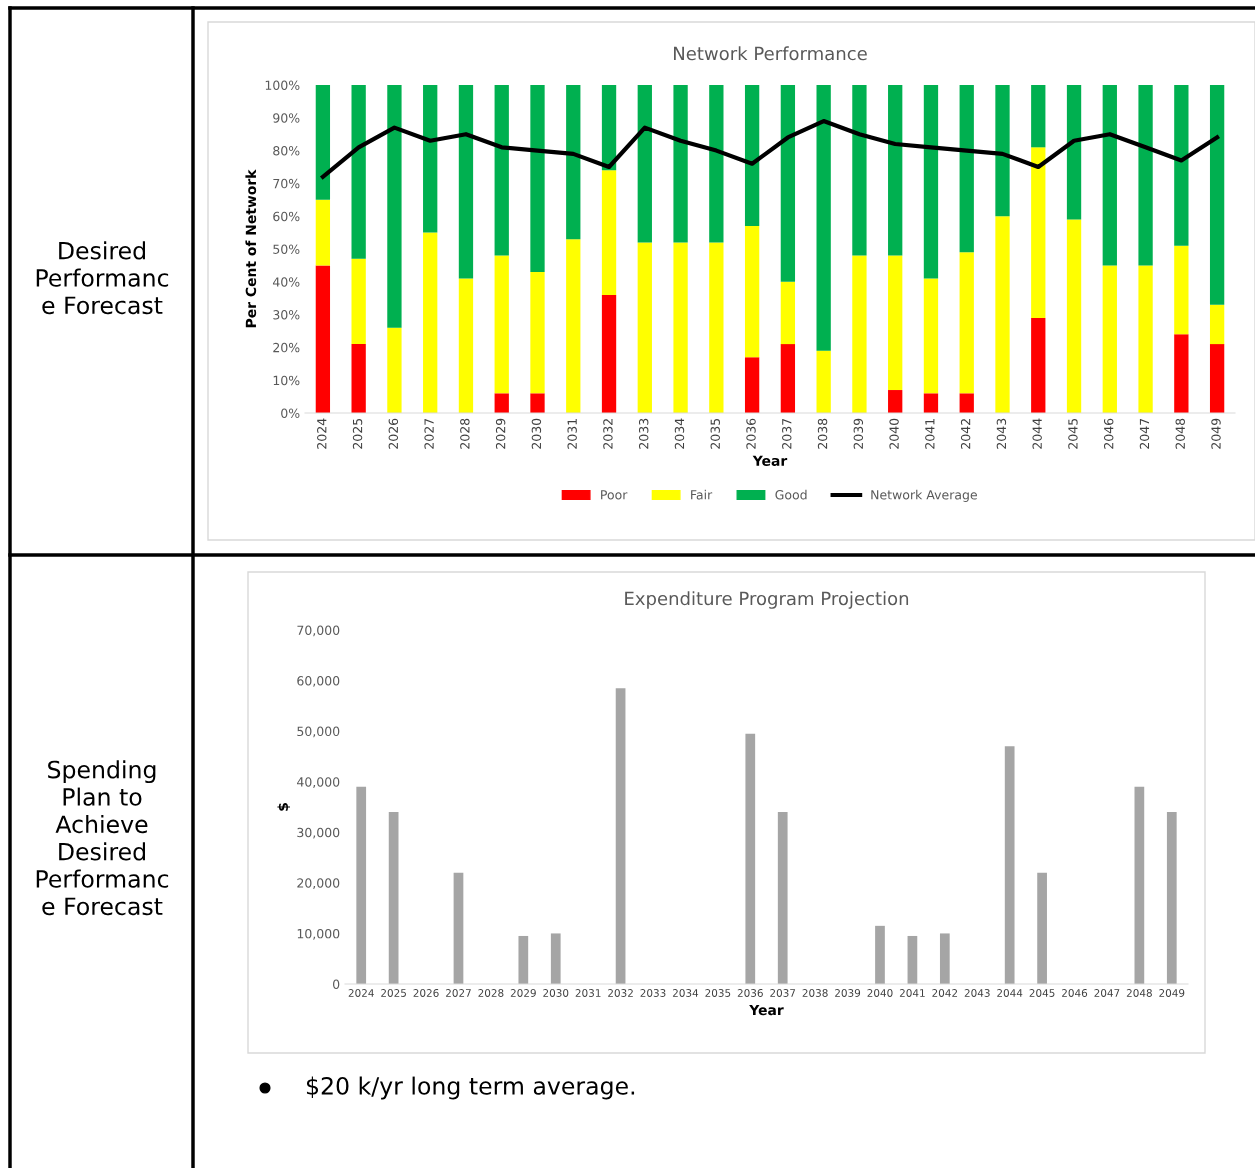  Describe the element at coordinates (318, 934) in the screenshot. I see `y-tick-label: 10,000` at that location.